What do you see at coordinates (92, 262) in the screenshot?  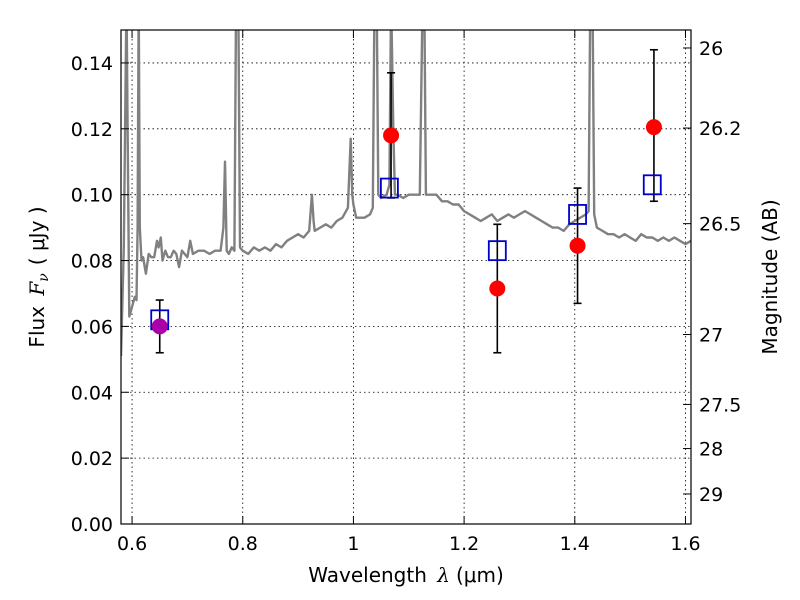 I see `y-tick-label: 0.08` at bounding box center [92, 262].